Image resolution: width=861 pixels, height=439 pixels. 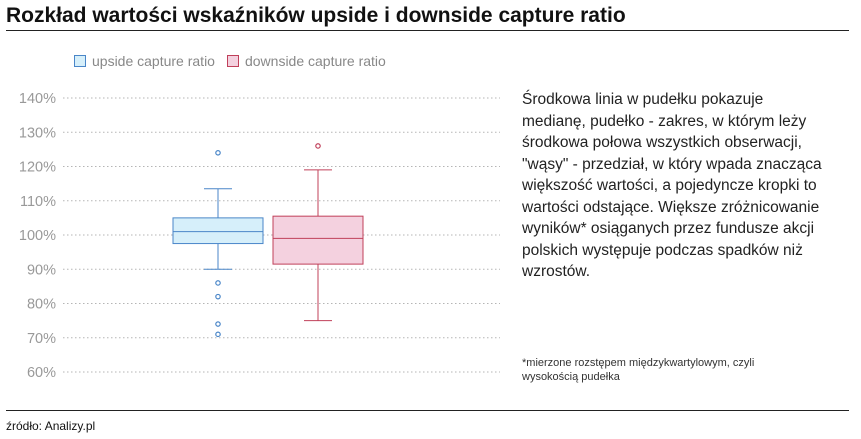 What do you see at coordinates (427, 30) in the screenshot?
I see `title-divider` at bounding box center [427, 30].